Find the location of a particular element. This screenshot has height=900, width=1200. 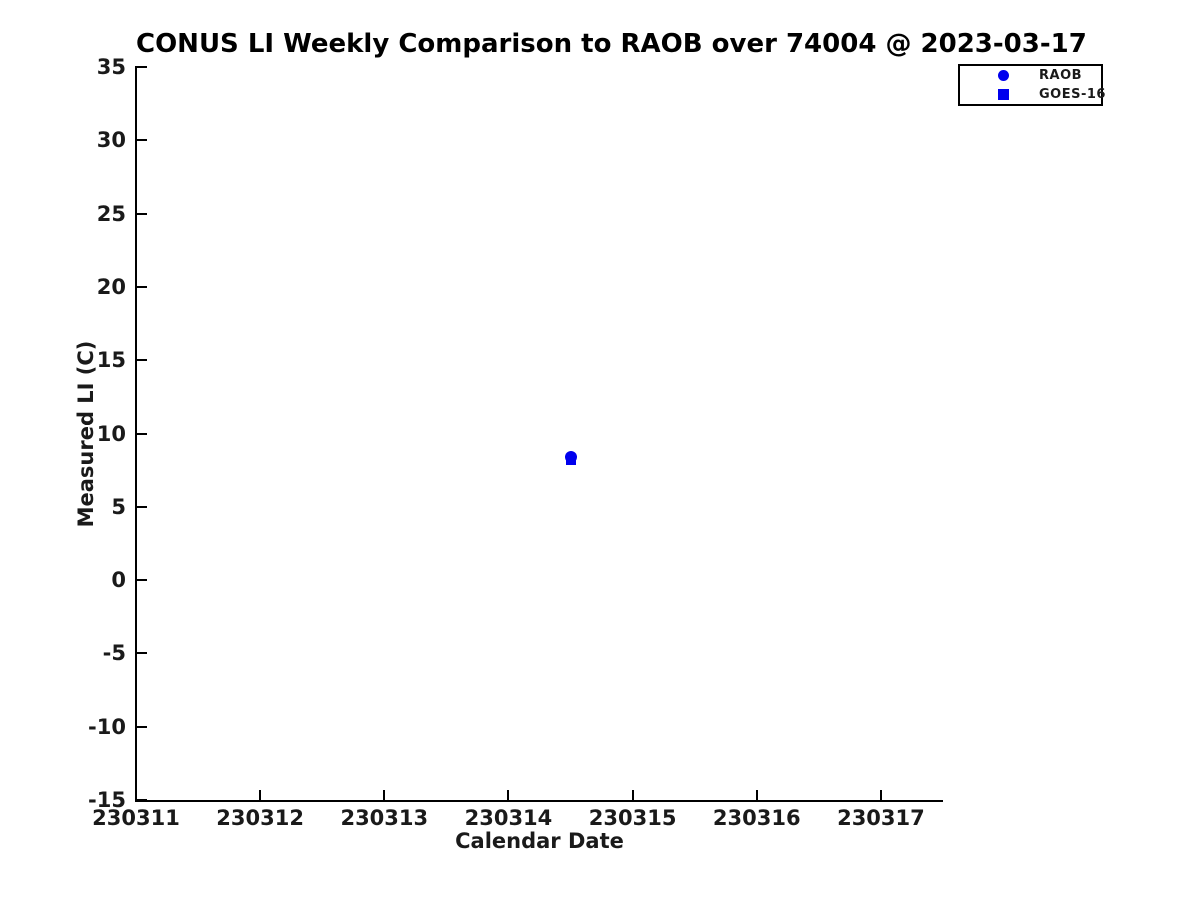

y-axis-tick-label: 0 is located at coordinates (118, 580).